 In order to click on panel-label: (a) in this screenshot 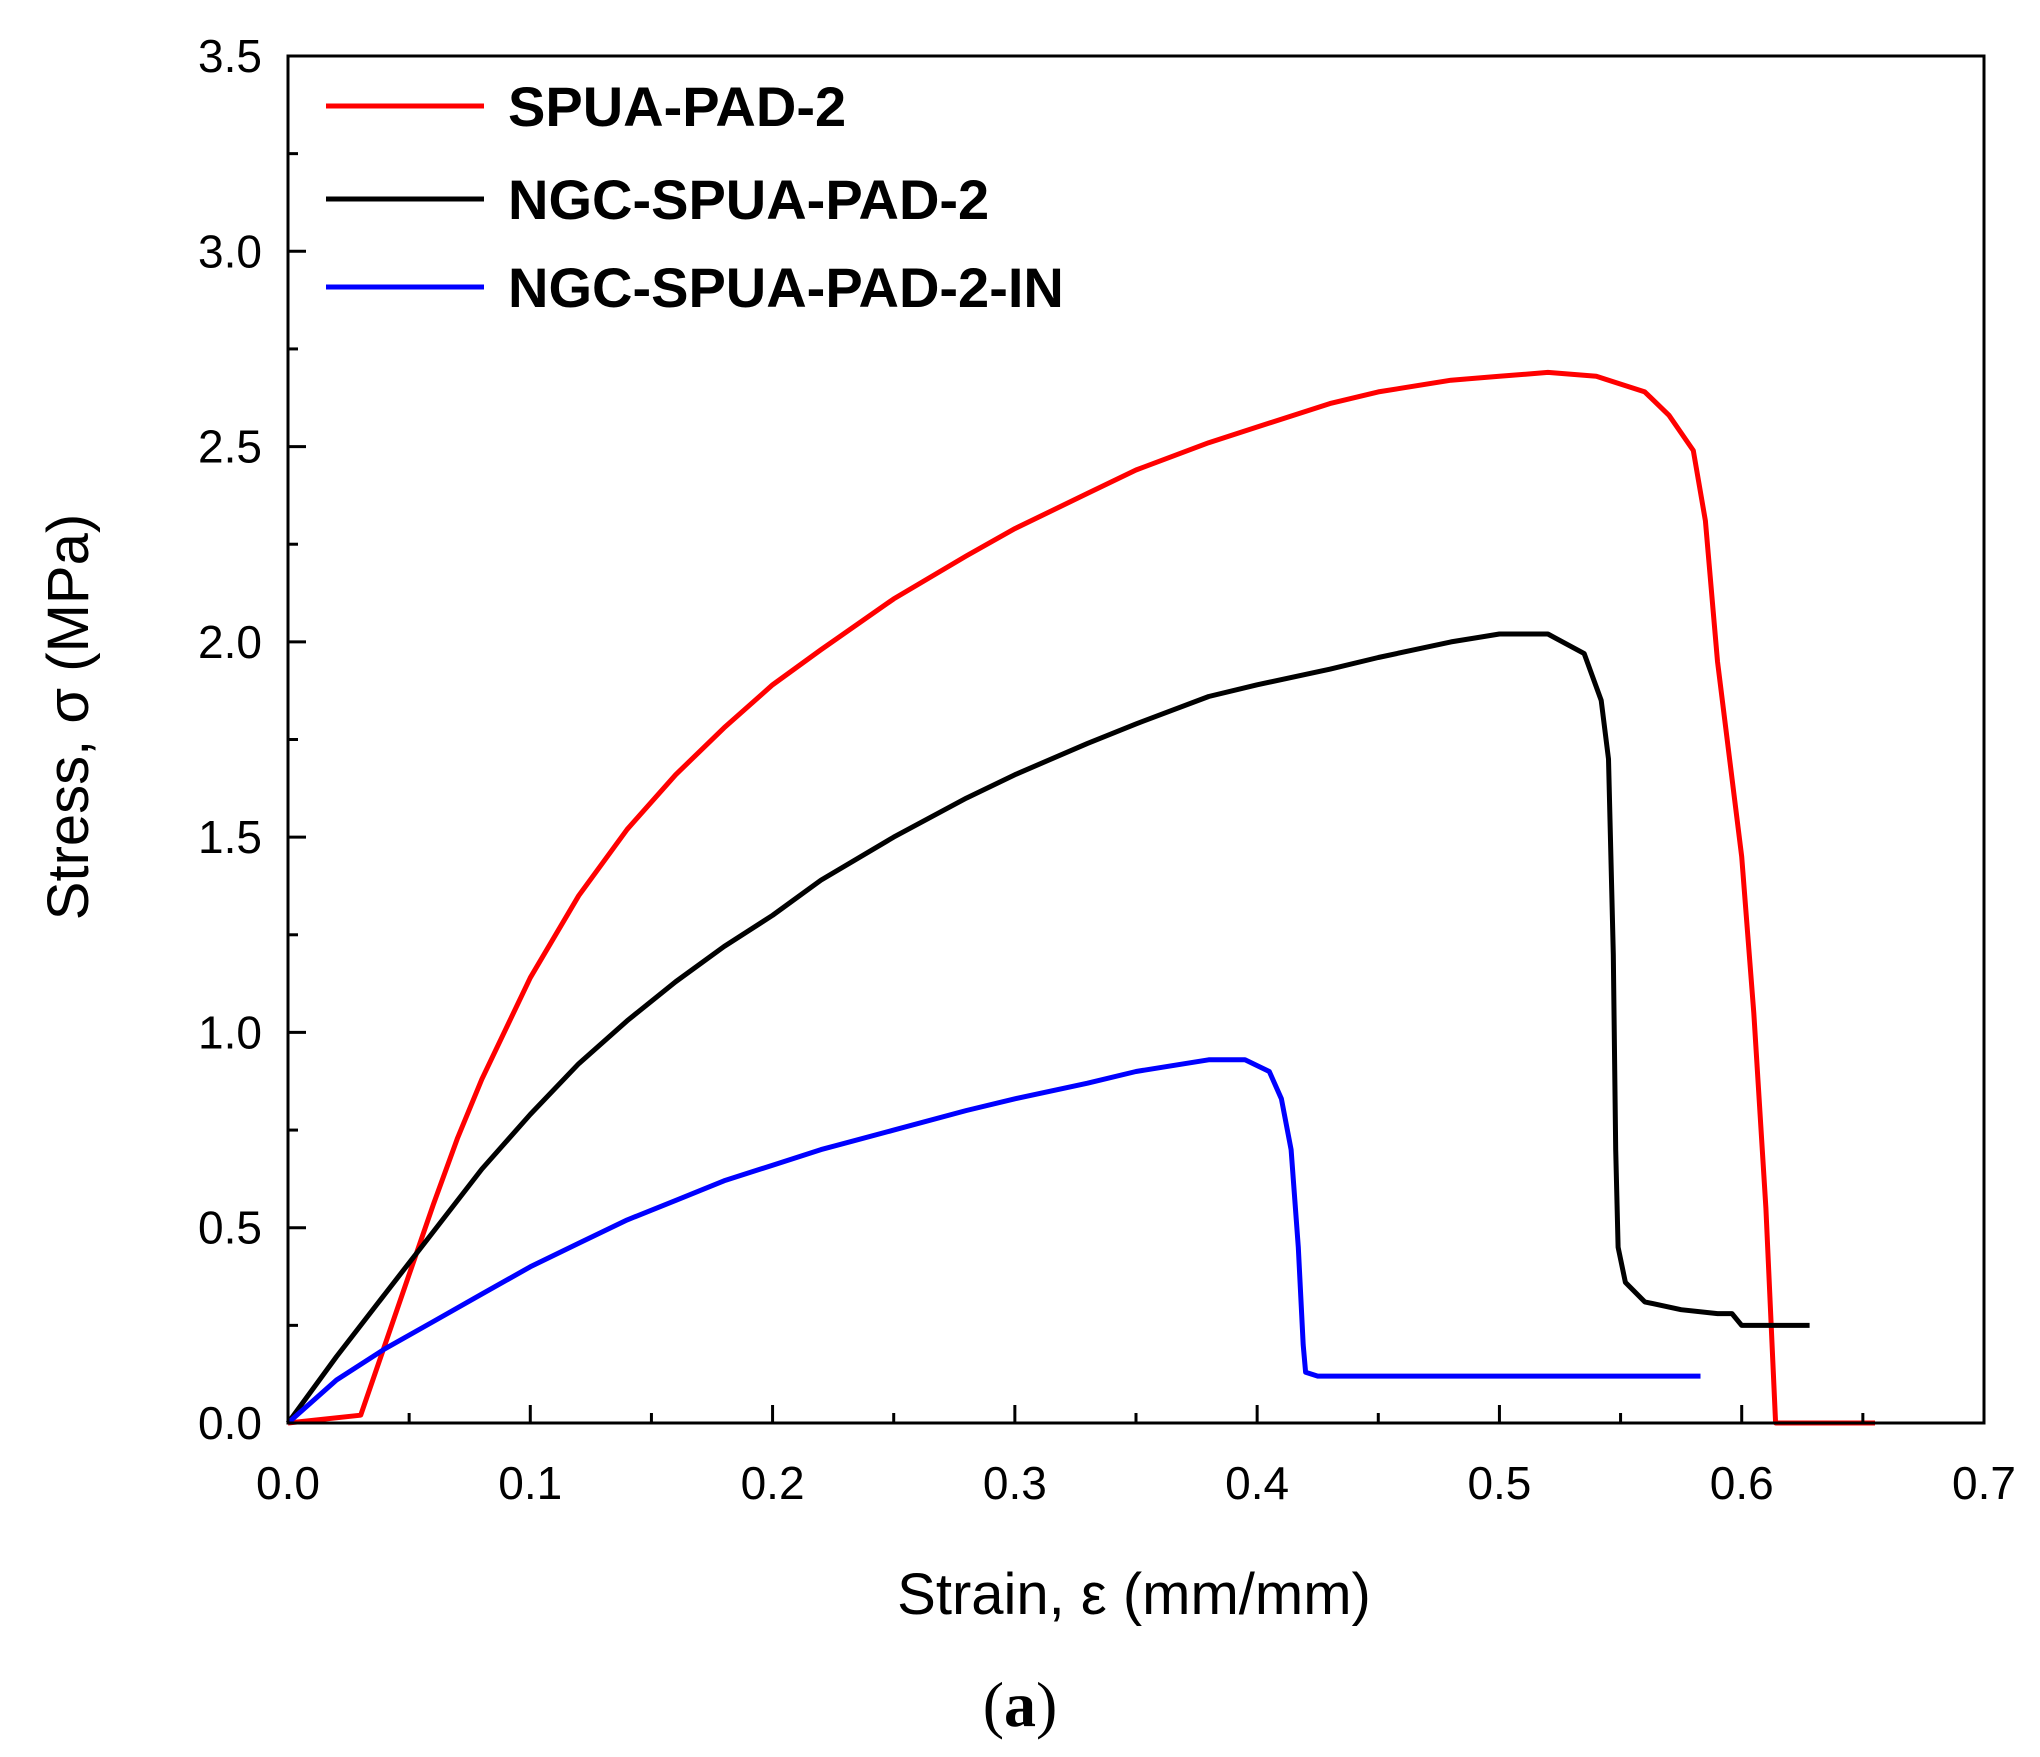, I will do `click(1020, 1704)`.